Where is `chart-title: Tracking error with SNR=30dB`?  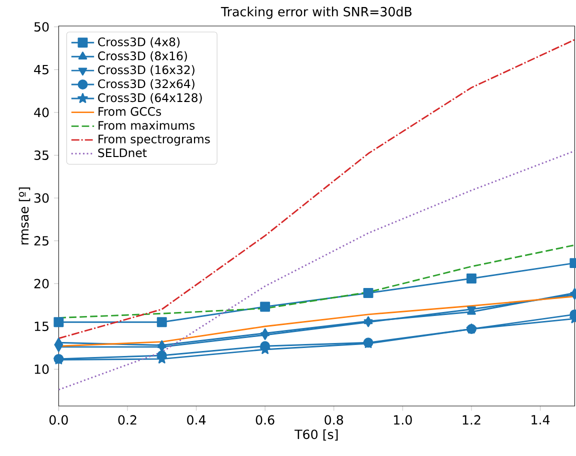 chart-title: Tracking error with SNR=30dB is located at coordinates (316, 12).